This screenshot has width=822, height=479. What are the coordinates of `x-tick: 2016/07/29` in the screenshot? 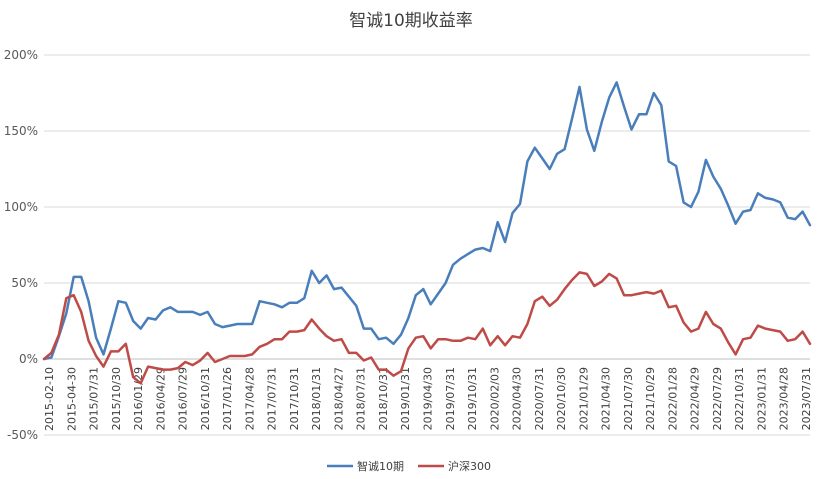 It's located at (183, 398).